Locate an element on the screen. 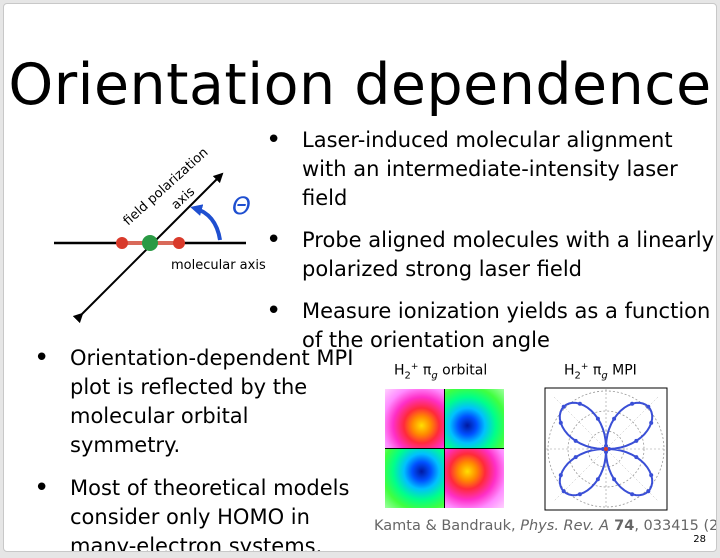 The height and width of the screenshot is (558, 720). mpi-figure-label: H2+ πg MPI is located at coordinates (600, 372).